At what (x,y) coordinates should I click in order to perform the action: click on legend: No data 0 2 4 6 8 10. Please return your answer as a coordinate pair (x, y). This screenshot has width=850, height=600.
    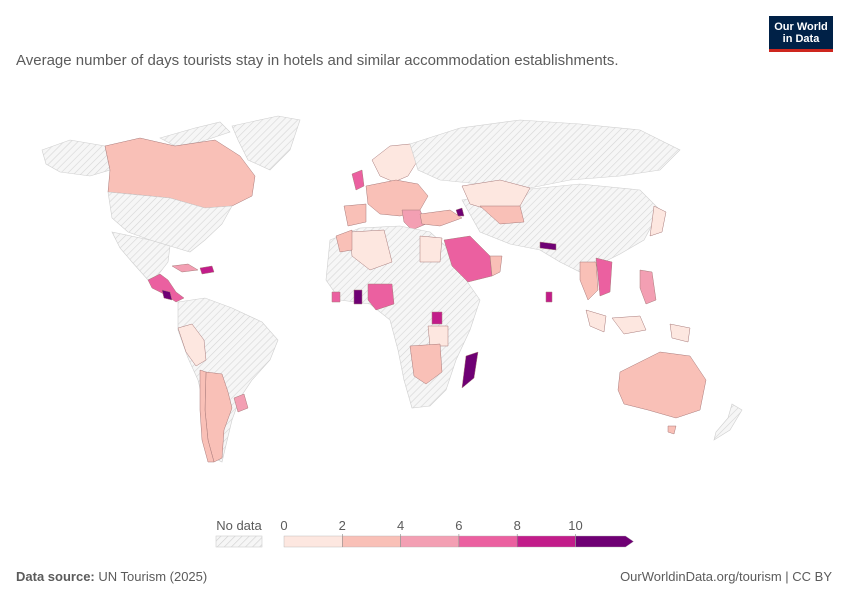
    Looking at the image, I should click on (424, 533).